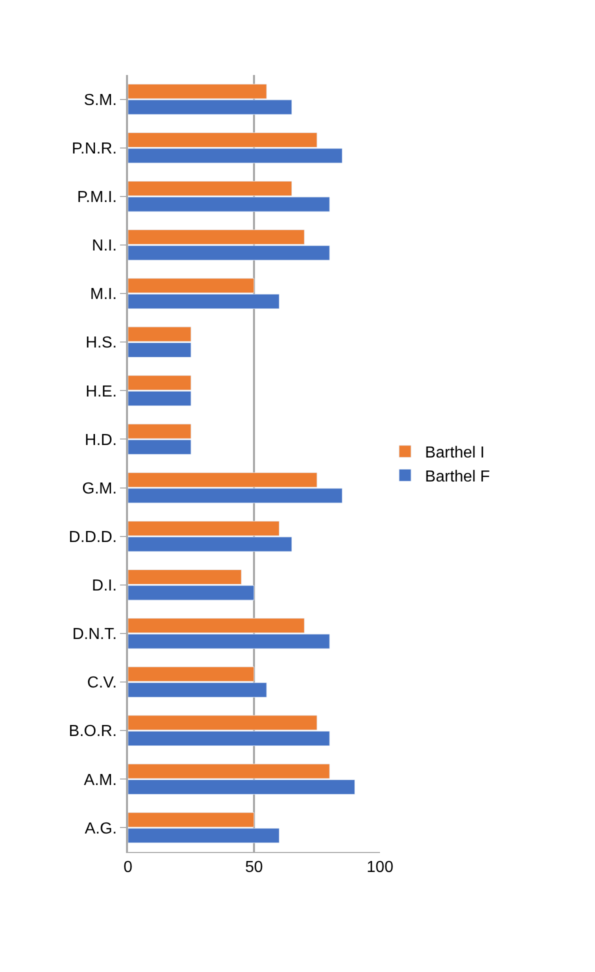  I want to click on y-tick-label: B.O.R., so click(92, 731).